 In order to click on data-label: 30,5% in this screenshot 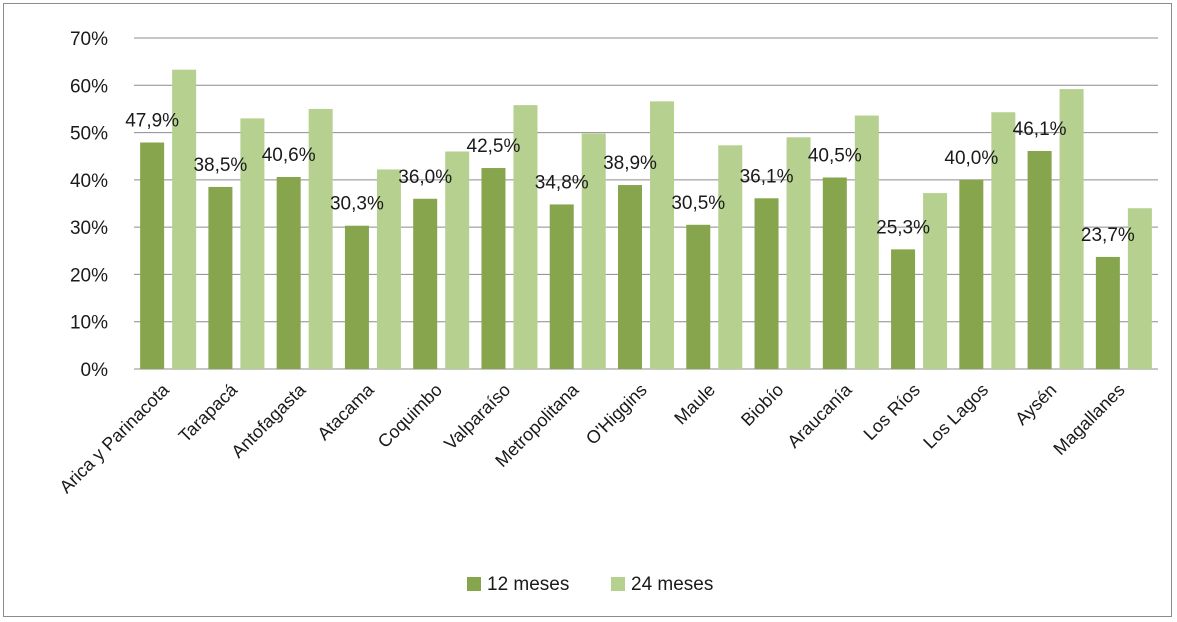, I will do `click(698, 203)`.